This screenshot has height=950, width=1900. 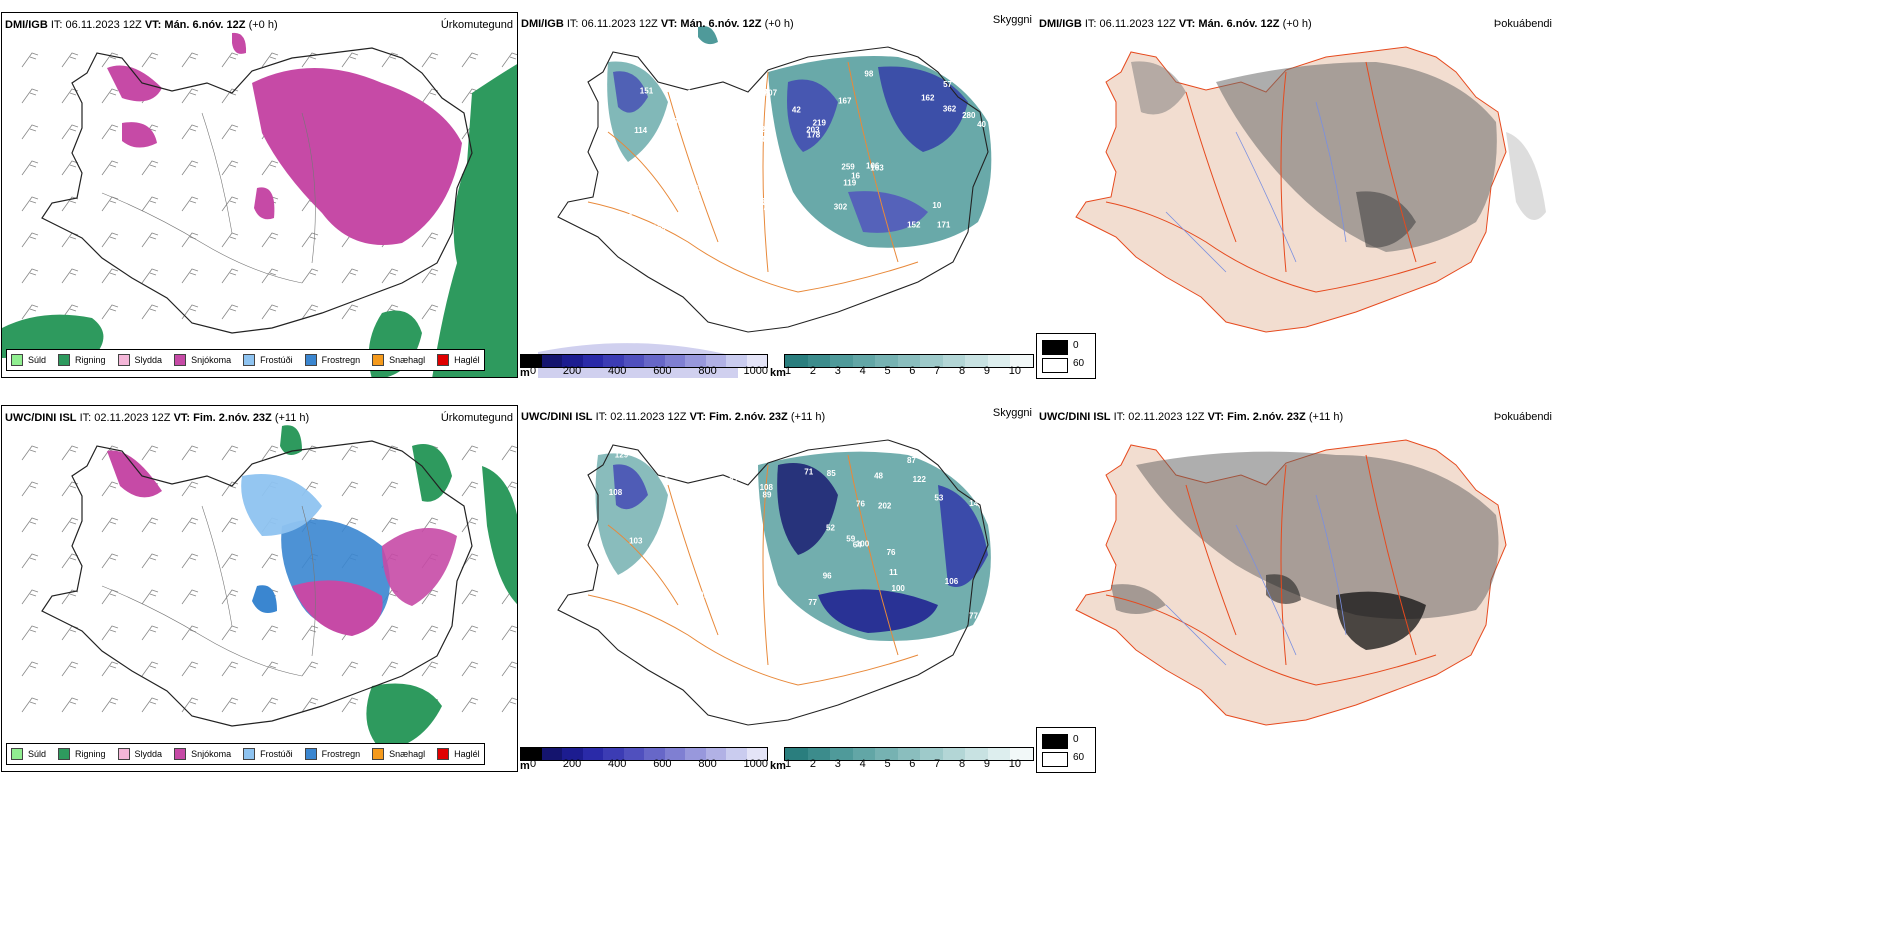 What do you see at coordinates (845, 101) in the screenshot?
I see `visibility-value: 167` at bounding box center [845, 101].